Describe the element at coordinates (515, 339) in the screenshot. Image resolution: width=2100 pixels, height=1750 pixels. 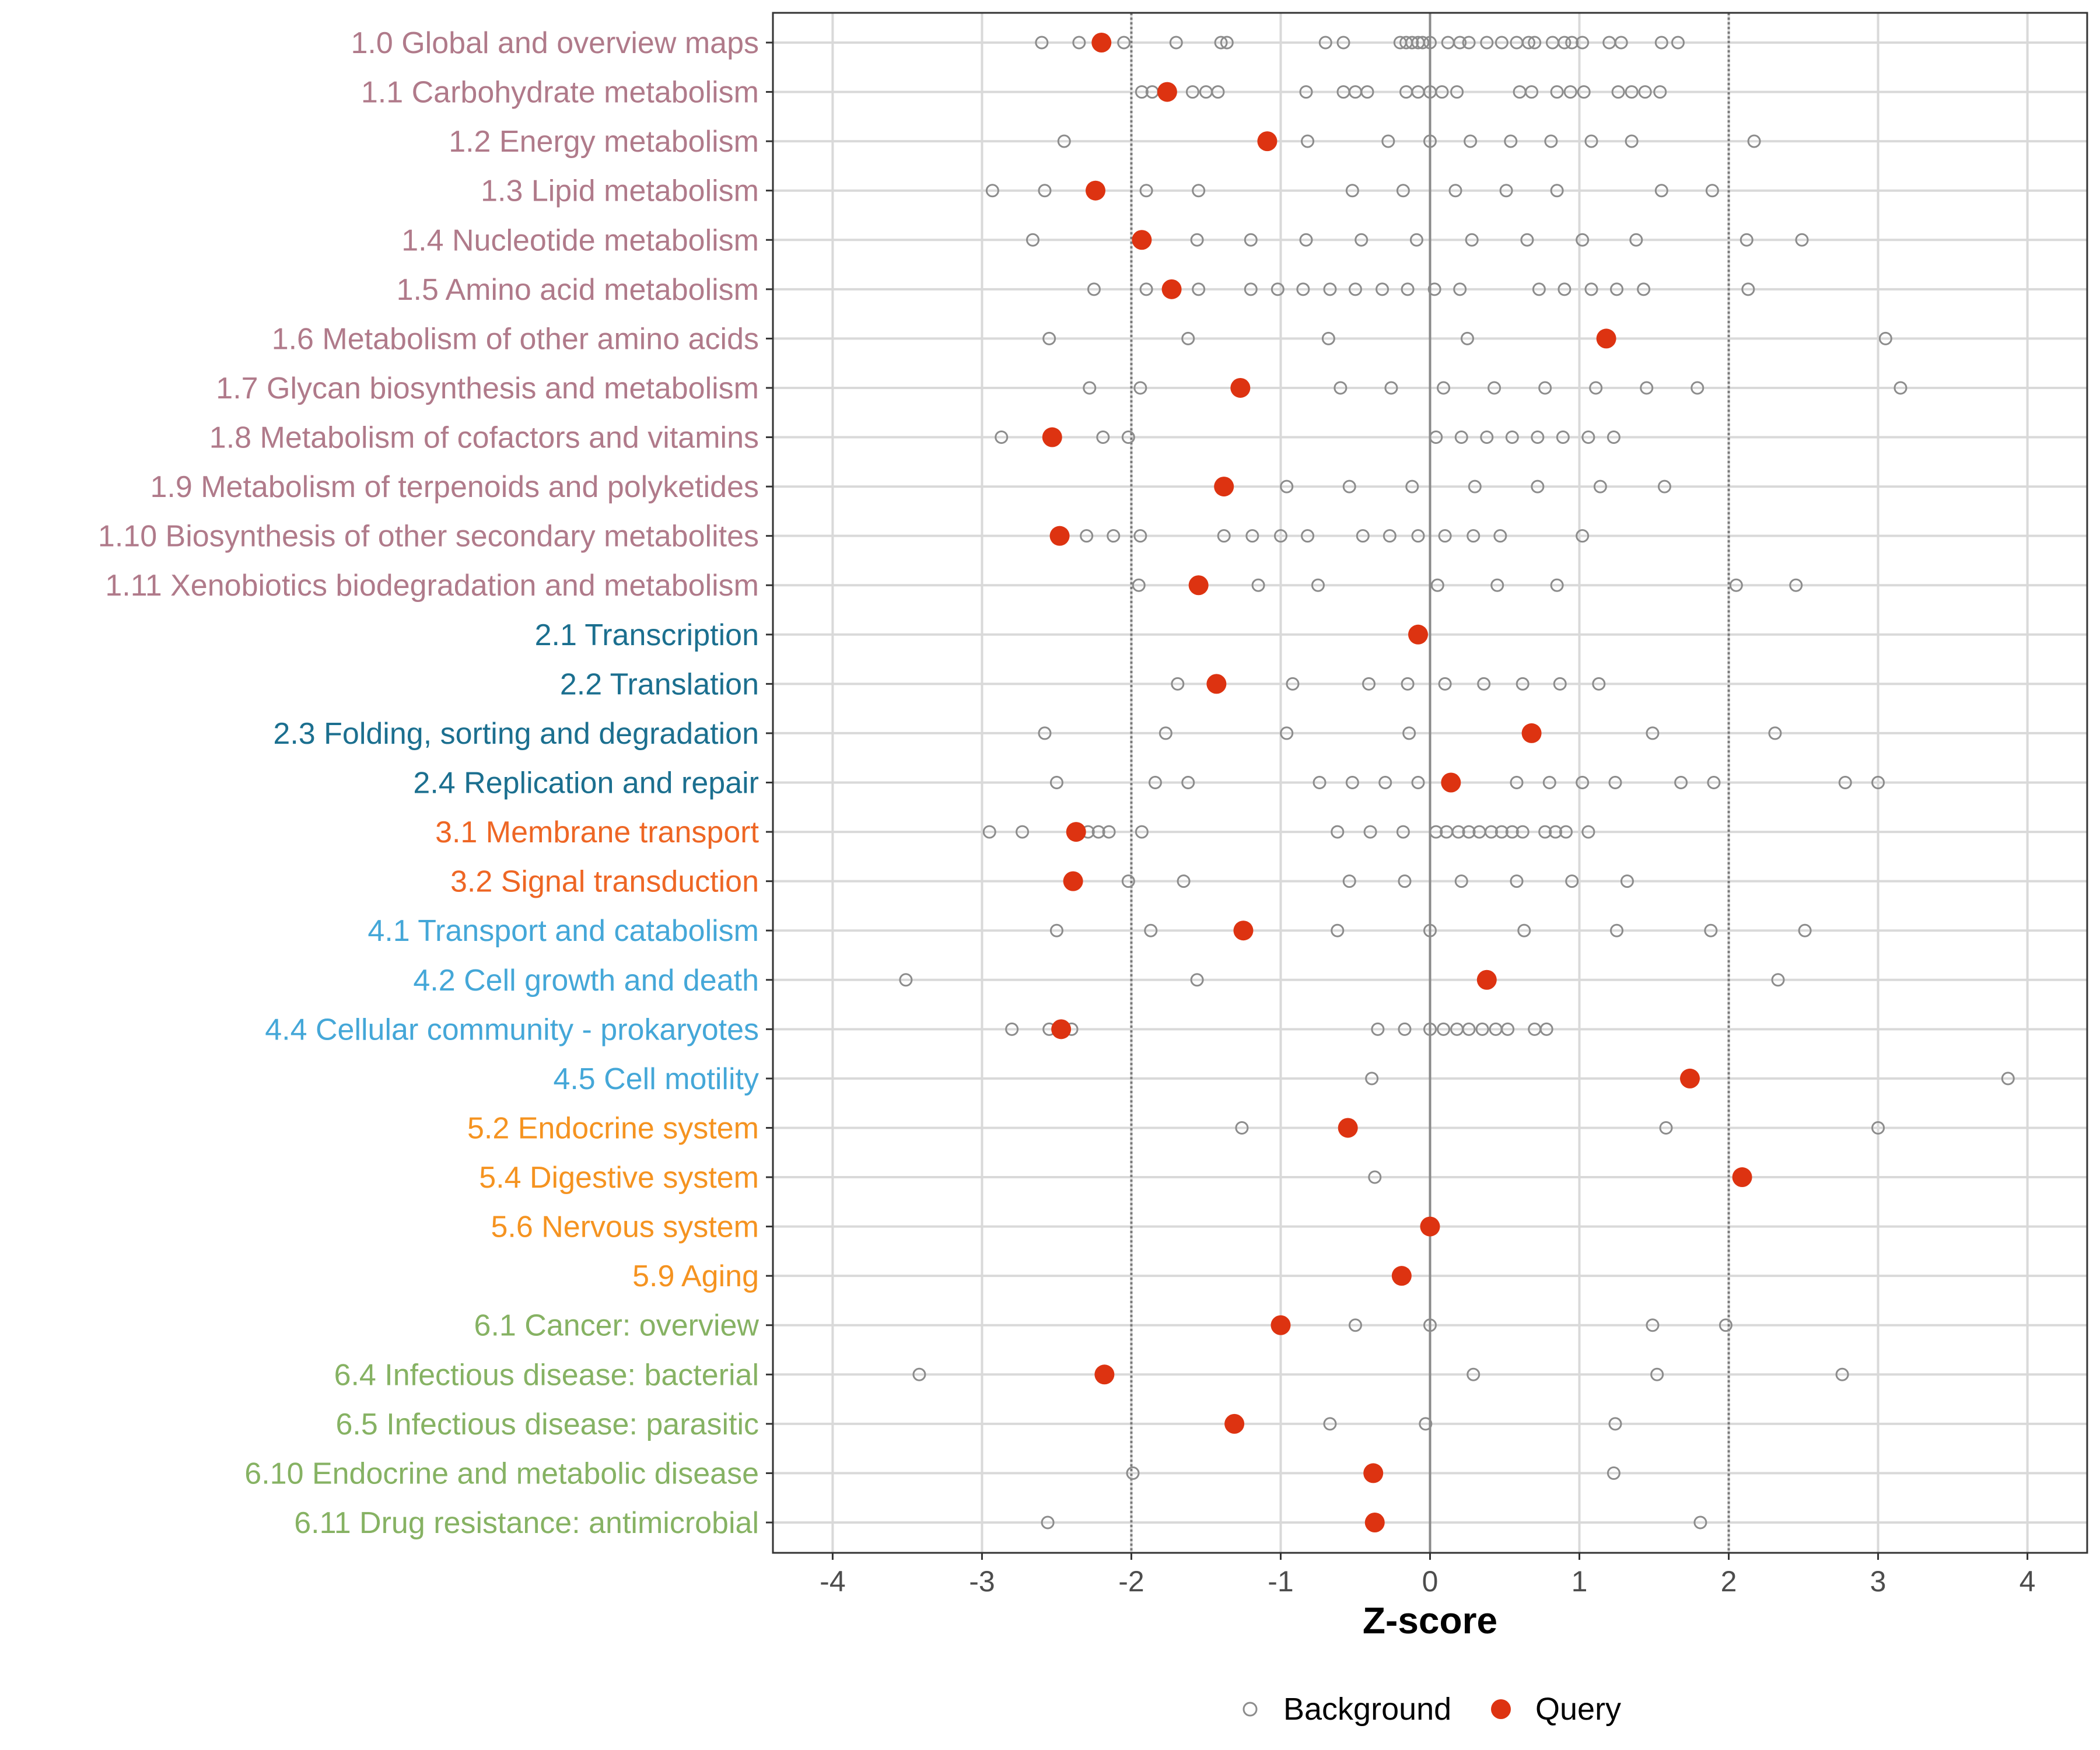
I see `category-label: 1.6 Metabolism of other amino acids` at that location.